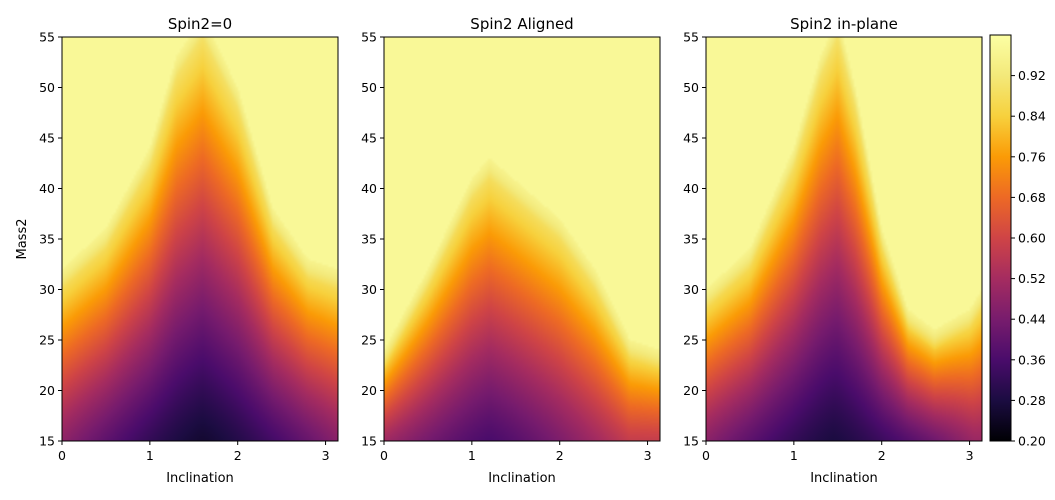 The image size is (1055, 500). I want to click on colorbar-tick-label: 0.92, so click(1032, 75).